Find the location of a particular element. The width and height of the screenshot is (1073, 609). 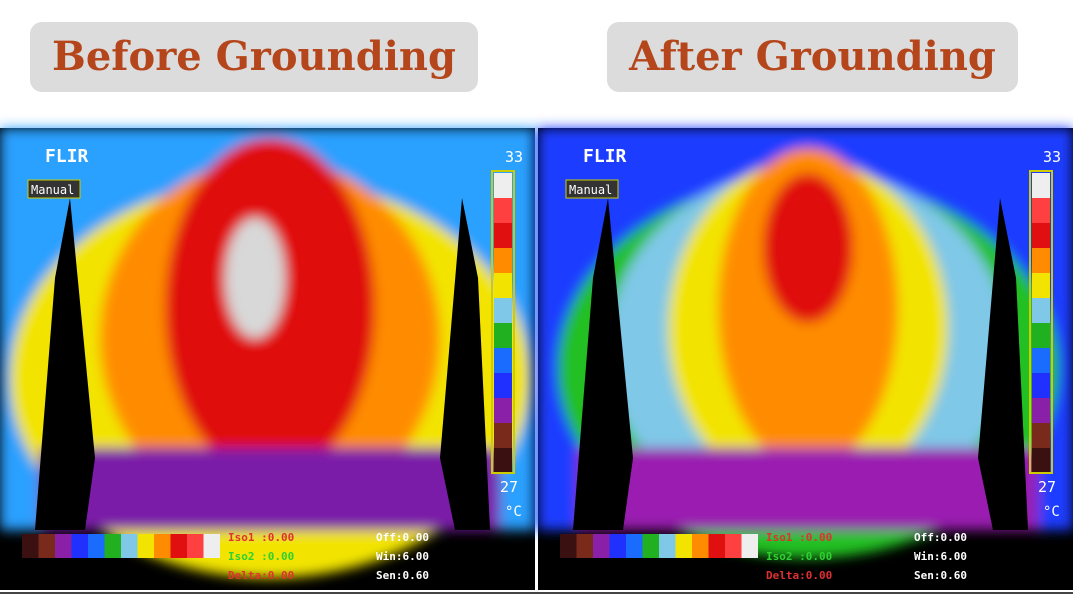

panel-title: Before Grounding is located at coordinates (254, 57).